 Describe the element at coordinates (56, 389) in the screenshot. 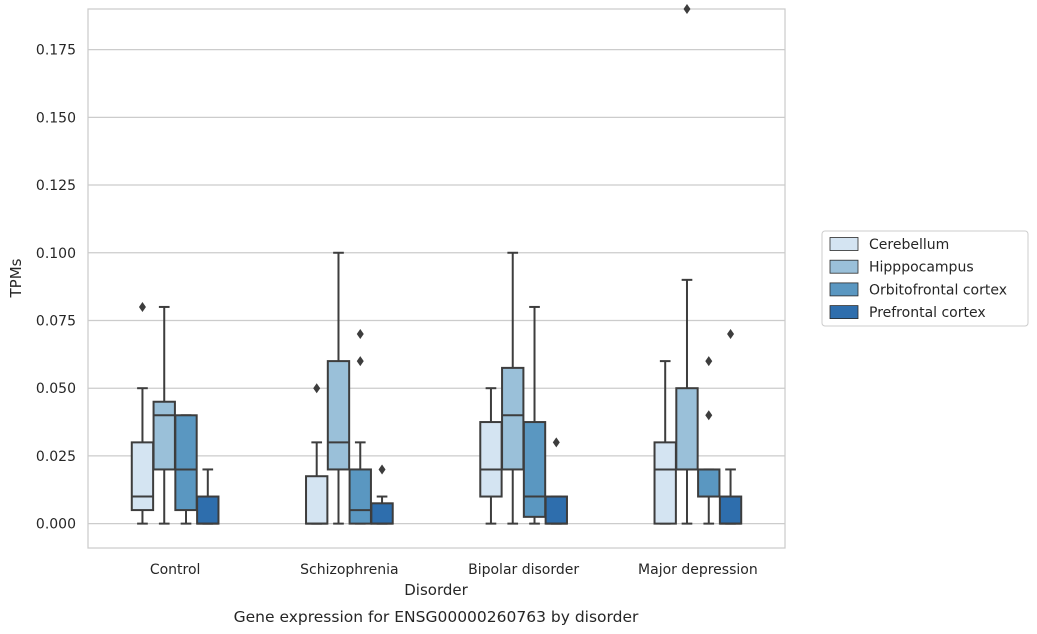

I see `y-tick-label: 0.050` at that location.